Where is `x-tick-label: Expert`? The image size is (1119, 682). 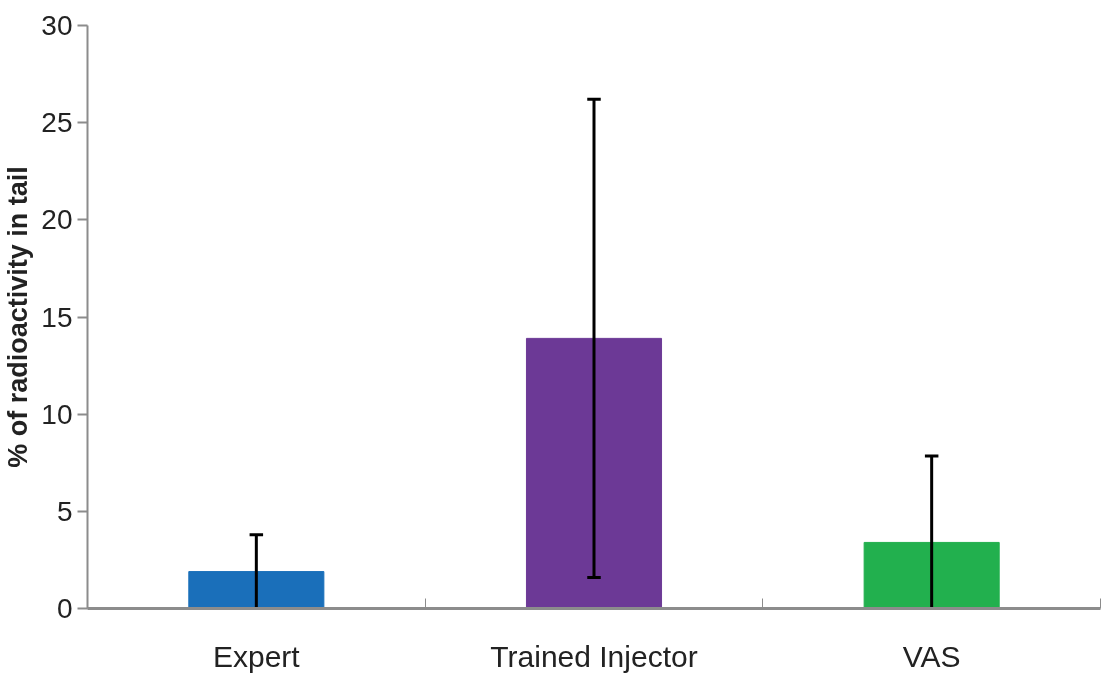 x-tick-label: Expert is located at coordinates (256, 656).